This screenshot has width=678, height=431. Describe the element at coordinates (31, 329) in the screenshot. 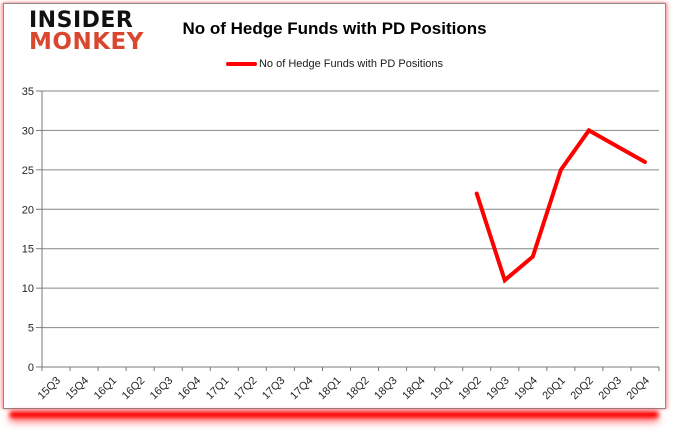

I see `y-tick-label: 5` at that location.